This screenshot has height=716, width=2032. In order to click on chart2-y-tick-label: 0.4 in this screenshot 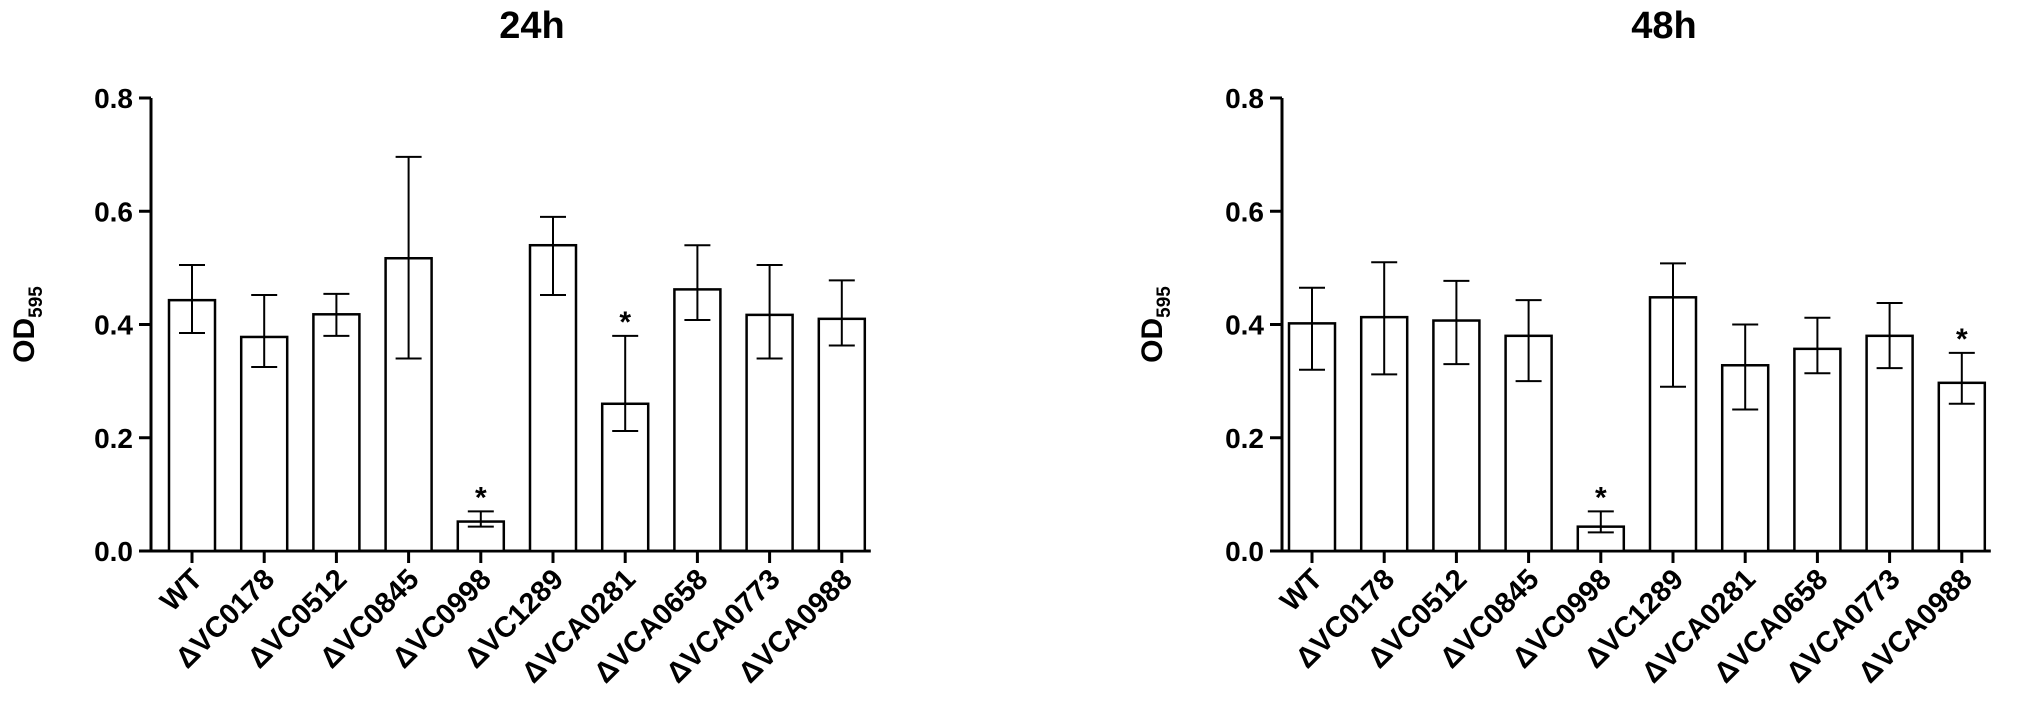, I will do `click(1244, 325)`.